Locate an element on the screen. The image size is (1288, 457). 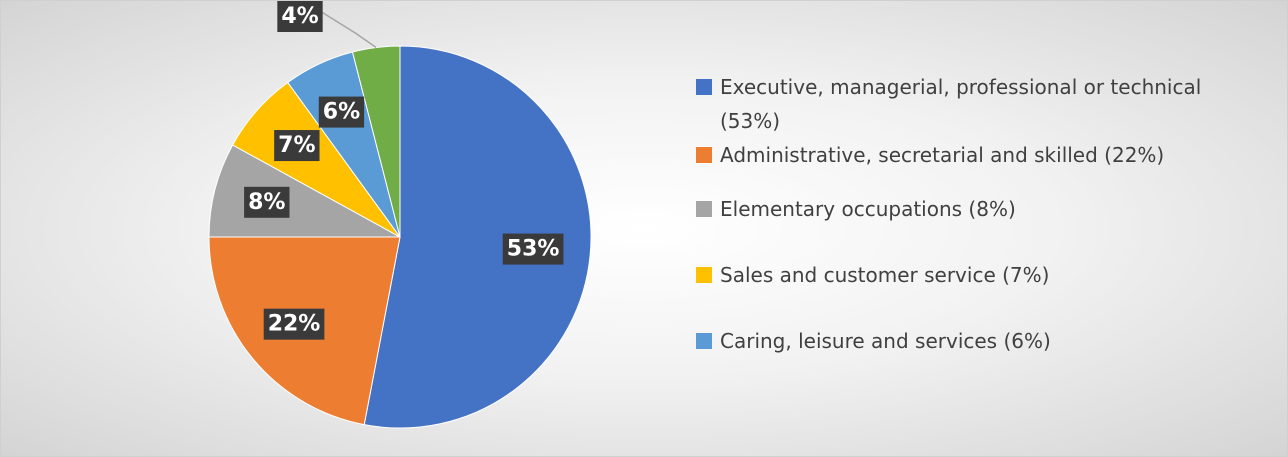
legend-entry: Caring, leisure and services (6%) is located at coordinates (974, 341).